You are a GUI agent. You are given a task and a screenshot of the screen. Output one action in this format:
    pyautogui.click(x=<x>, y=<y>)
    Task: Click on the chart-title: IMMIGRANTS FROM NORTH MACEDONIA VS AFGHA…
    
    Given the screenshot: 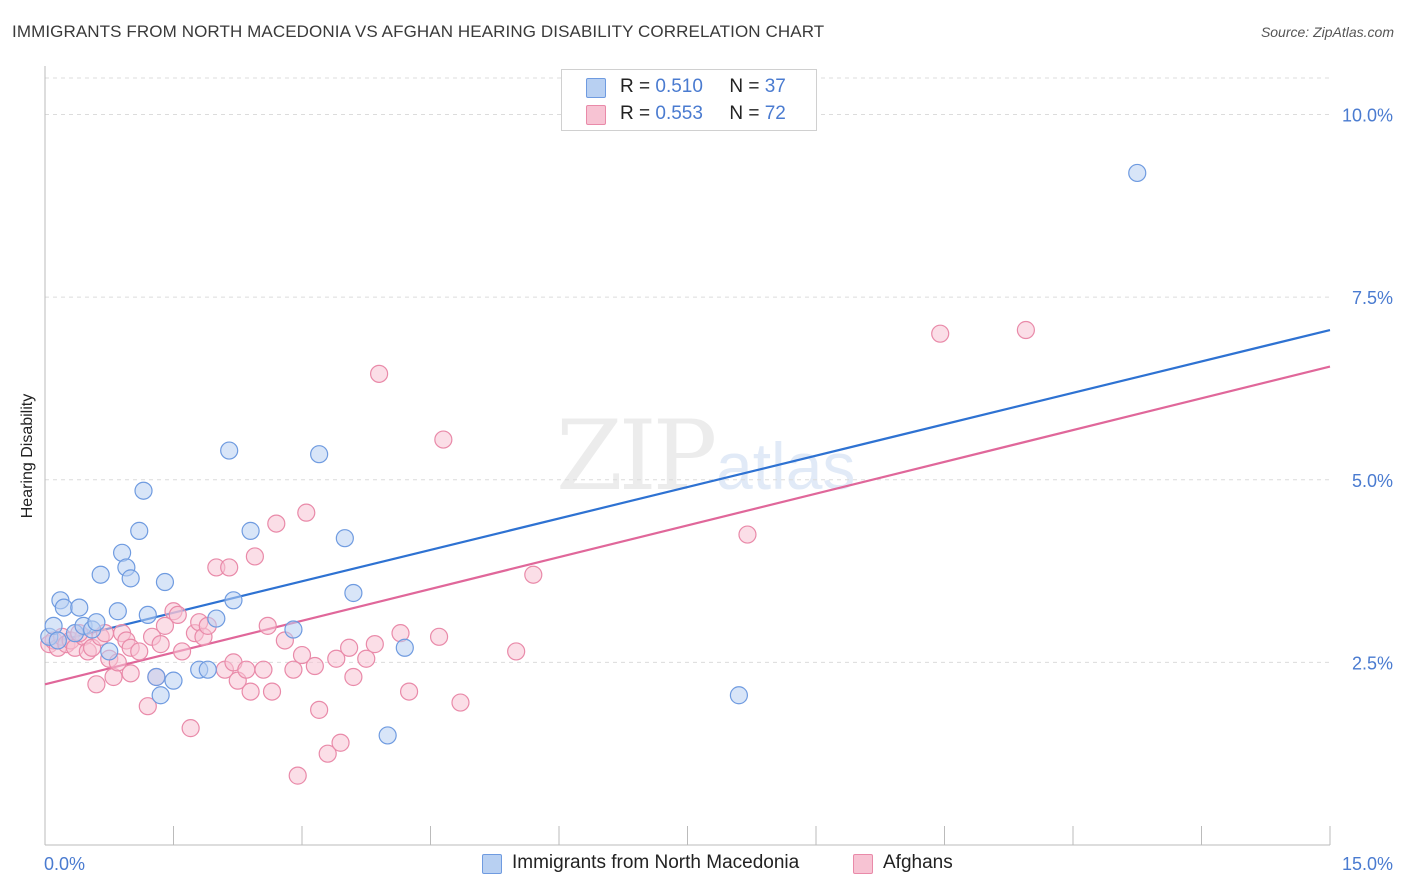 What is the action you would take?
    pyautogui.click(x=418, y=31)
    